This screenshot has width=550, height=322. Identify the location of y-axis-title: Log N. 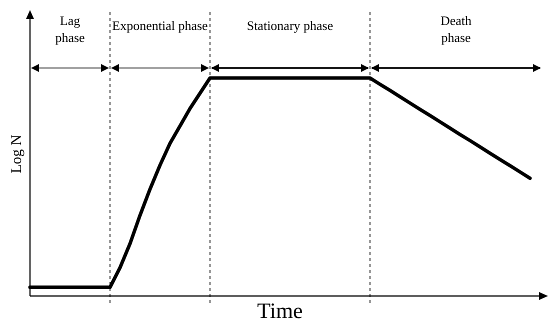
(17, 154).